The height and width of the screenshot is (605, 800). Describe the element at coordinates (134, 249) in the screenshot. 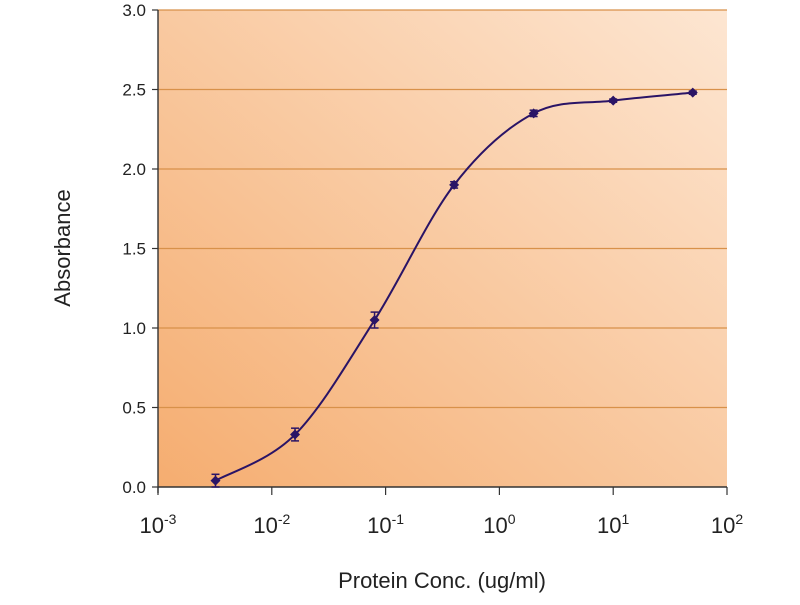

I see `y-tick-label: 1.5` at that location.